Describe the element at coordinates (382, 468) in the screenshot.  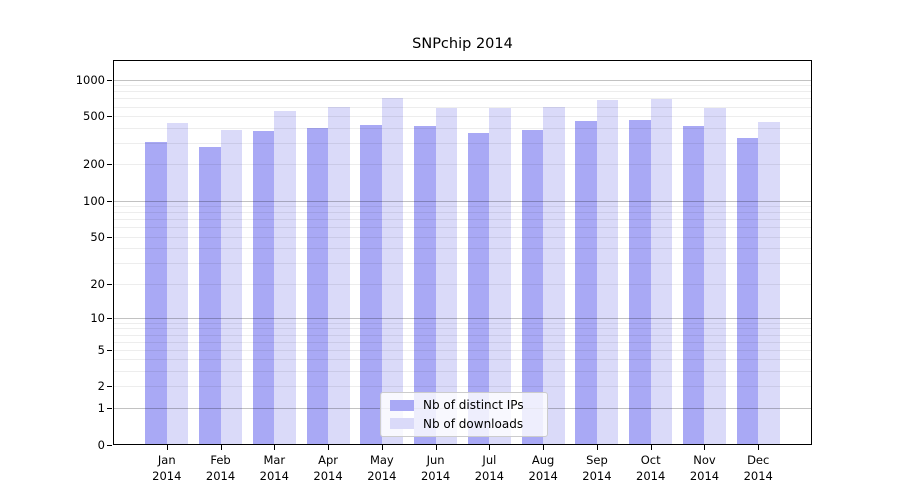
I see `x-tick-label: May 2014` at that location.